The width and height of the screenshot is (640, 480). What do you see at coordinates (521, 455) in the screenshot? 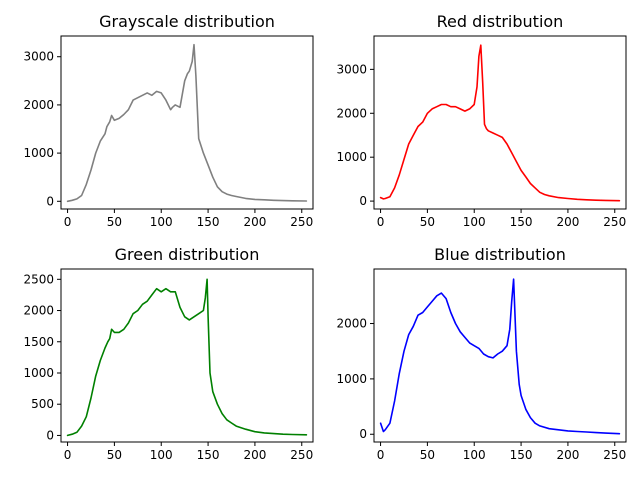
I see `blue-x-tick-label: 150` at bounding box center [521, 455].